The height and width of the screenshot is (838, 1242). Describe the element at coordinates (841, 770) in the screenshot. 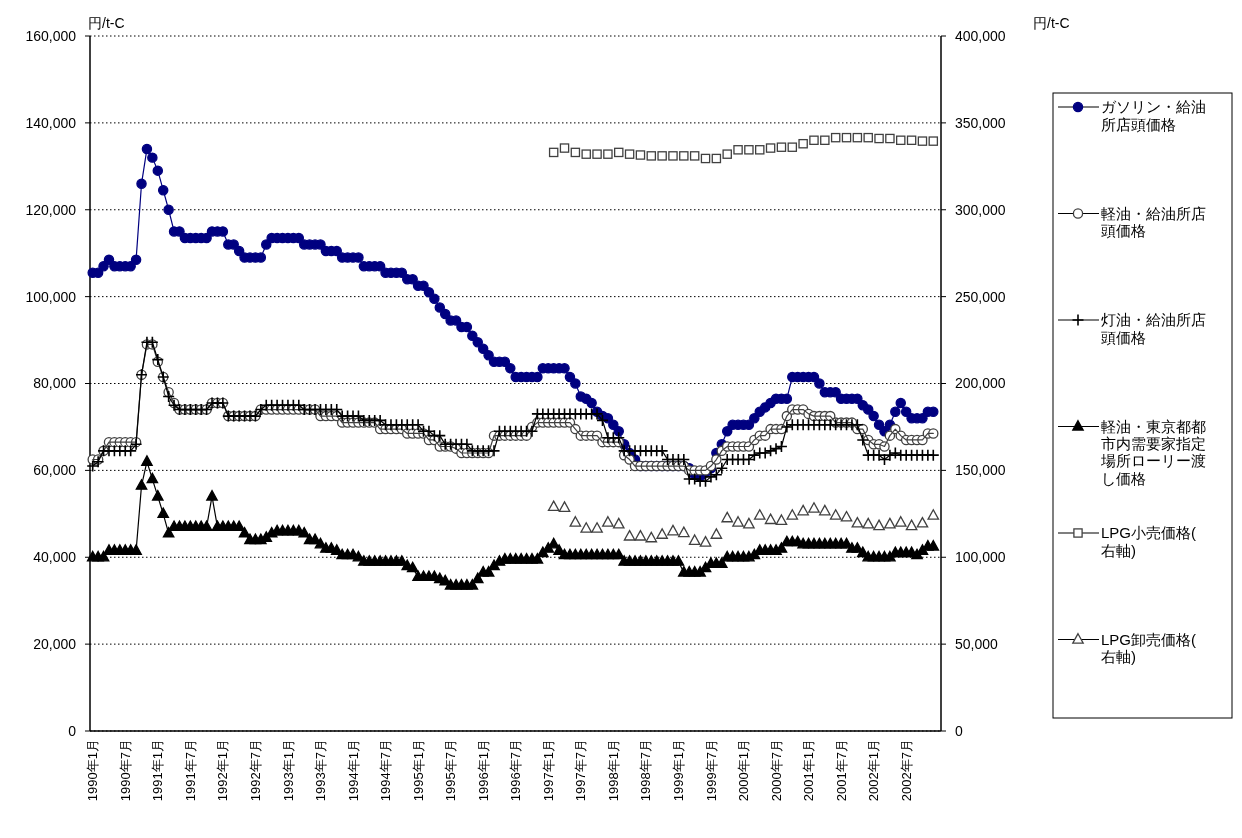

I see `x-tick-label: 2001年7月` at that location.